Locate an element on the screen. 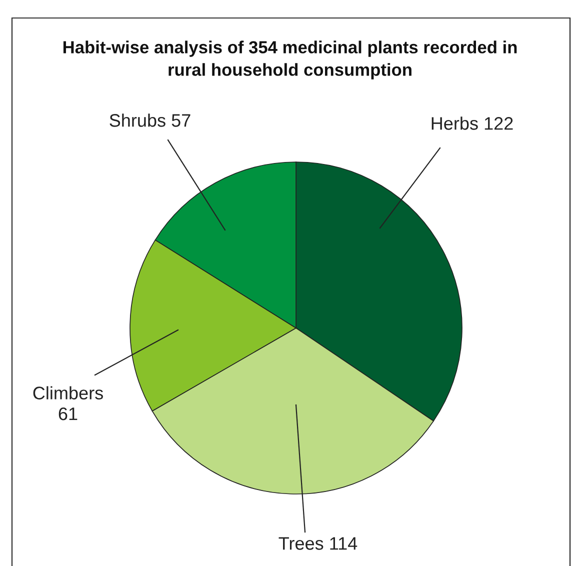  slice-label: Climbers 61 is located at coordinates (68, 403).